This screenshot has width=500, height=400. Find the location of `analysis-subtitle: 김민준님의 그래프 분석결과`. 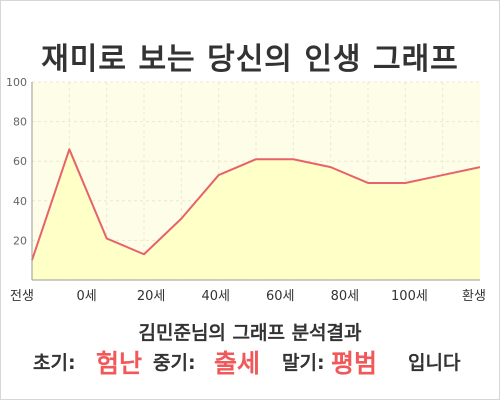

analysis-subtitle: 김민준님의 그래프 분석결과 is located at coordinates (250, 333).